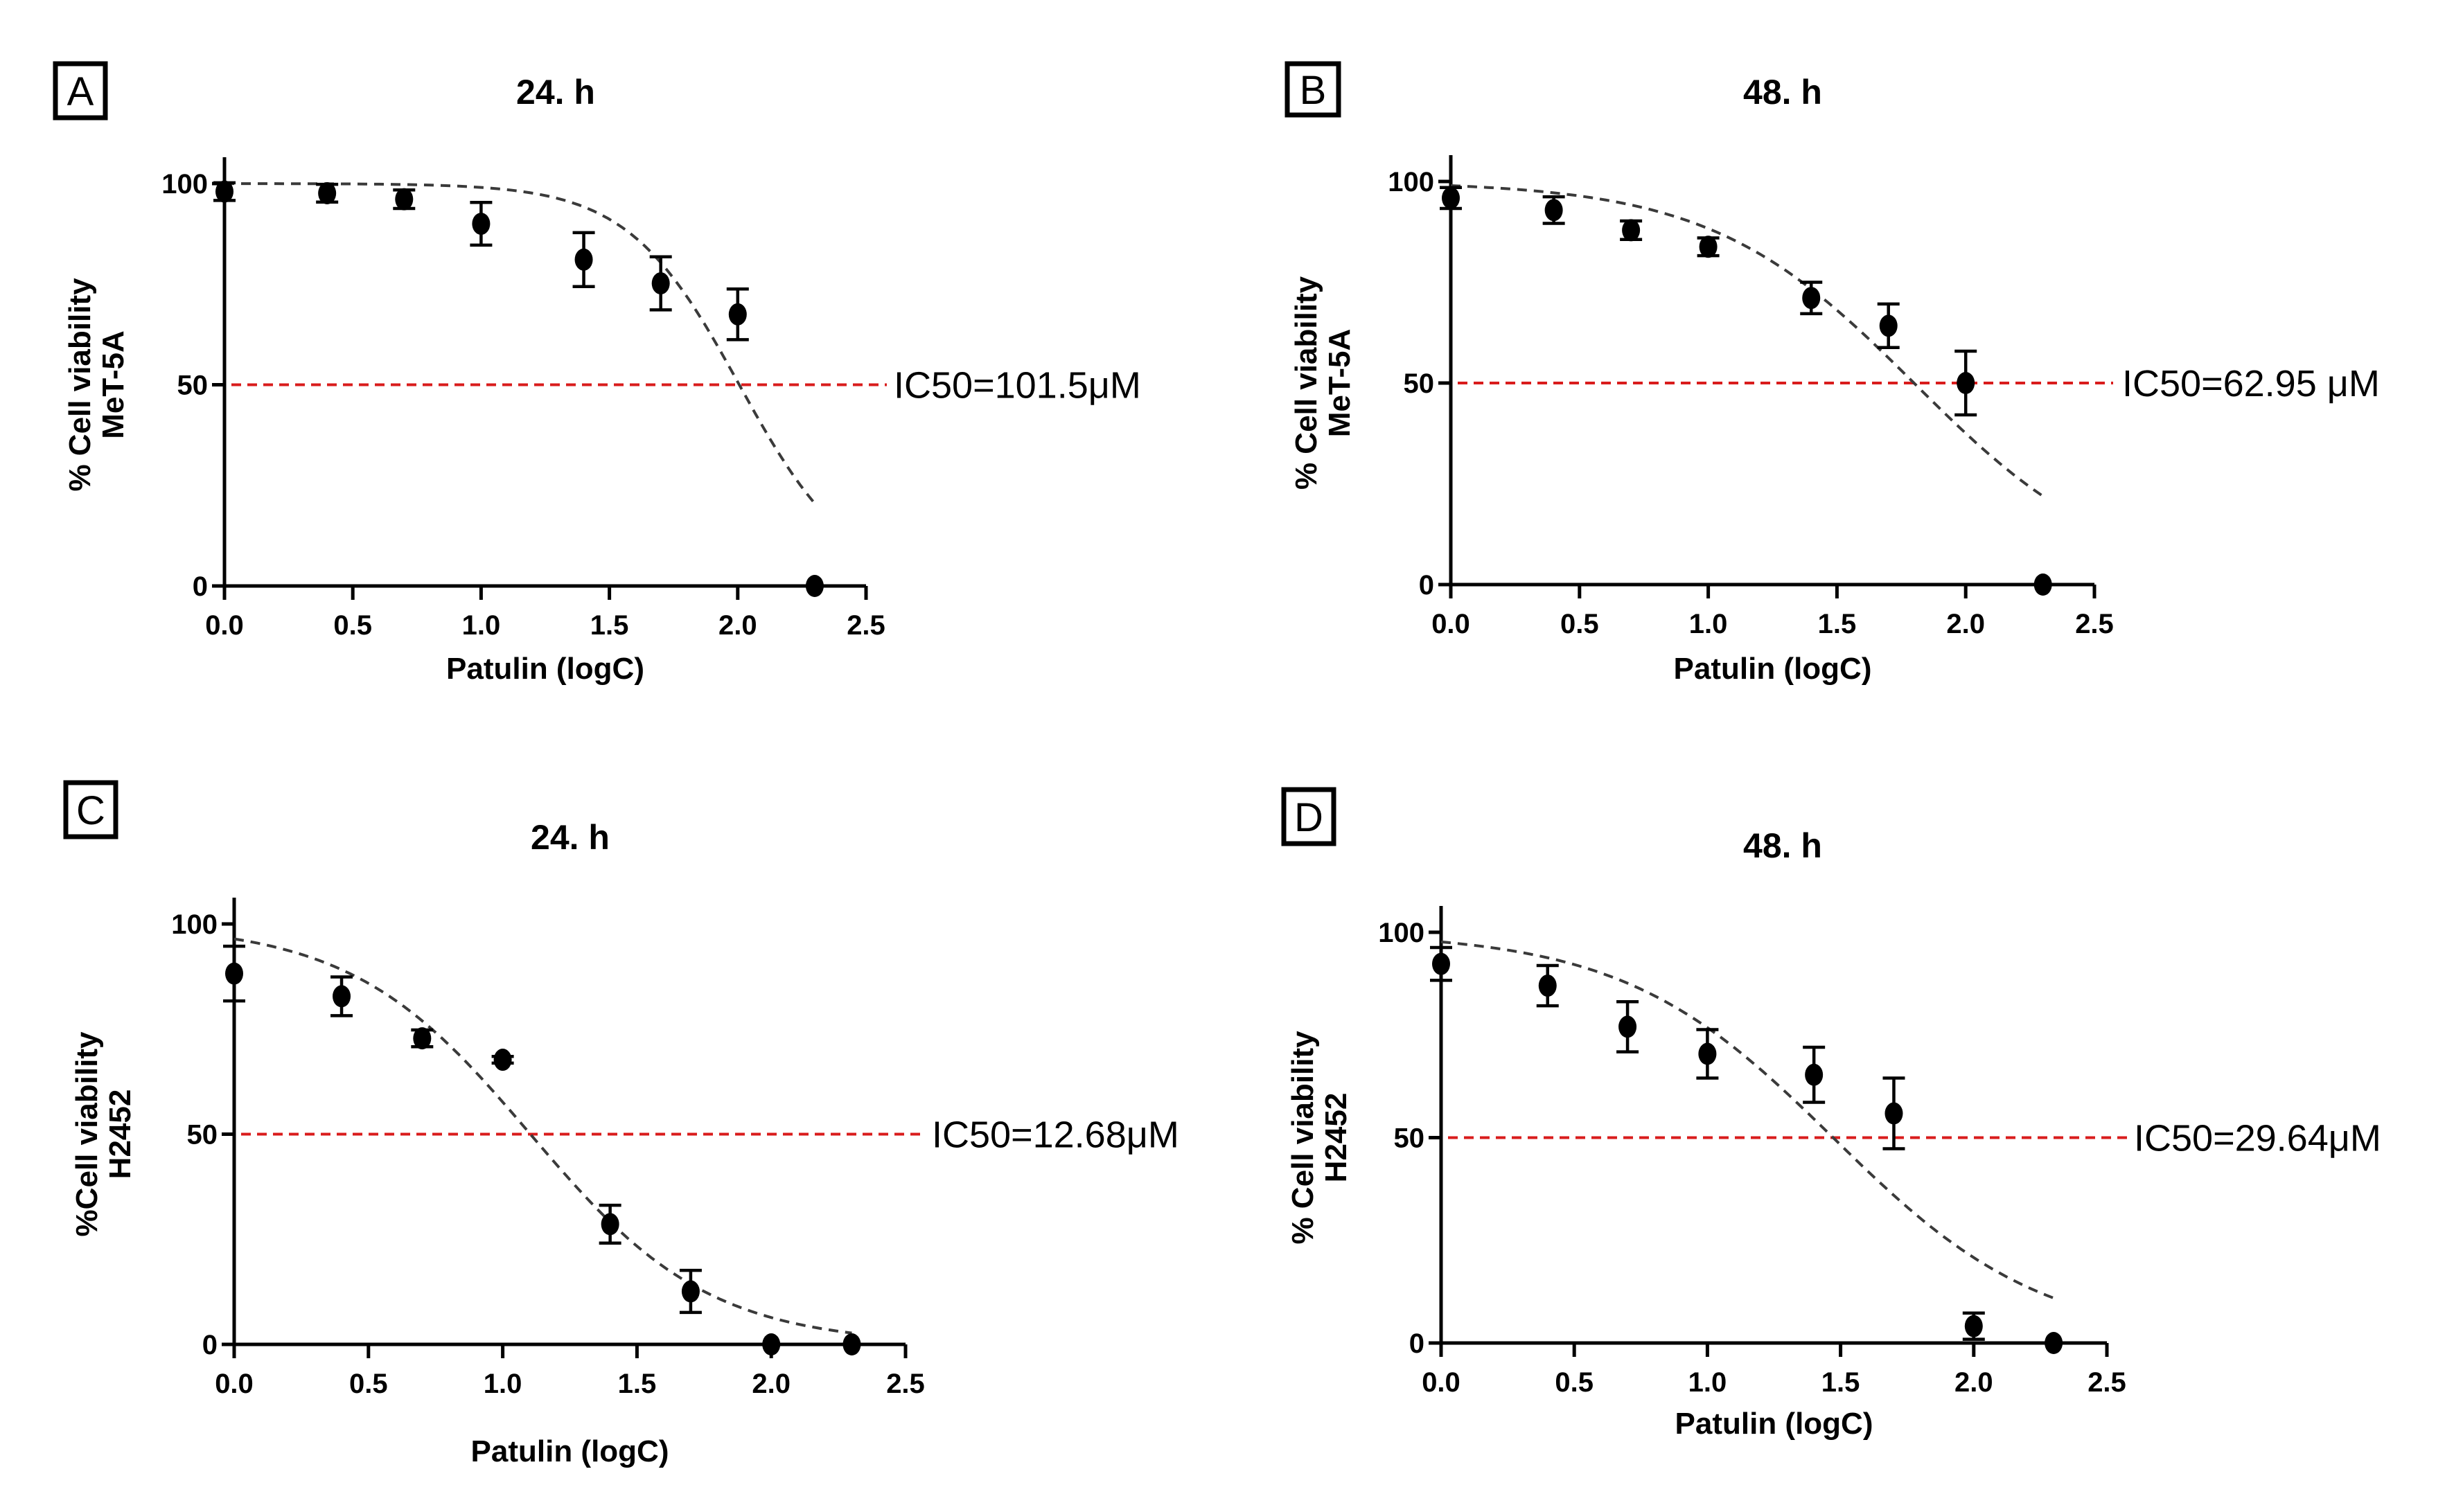 This screenshot has width=2445, height=1512. I want to click on y-axis-label-line1: %Cell viability, so click(87, 1133).